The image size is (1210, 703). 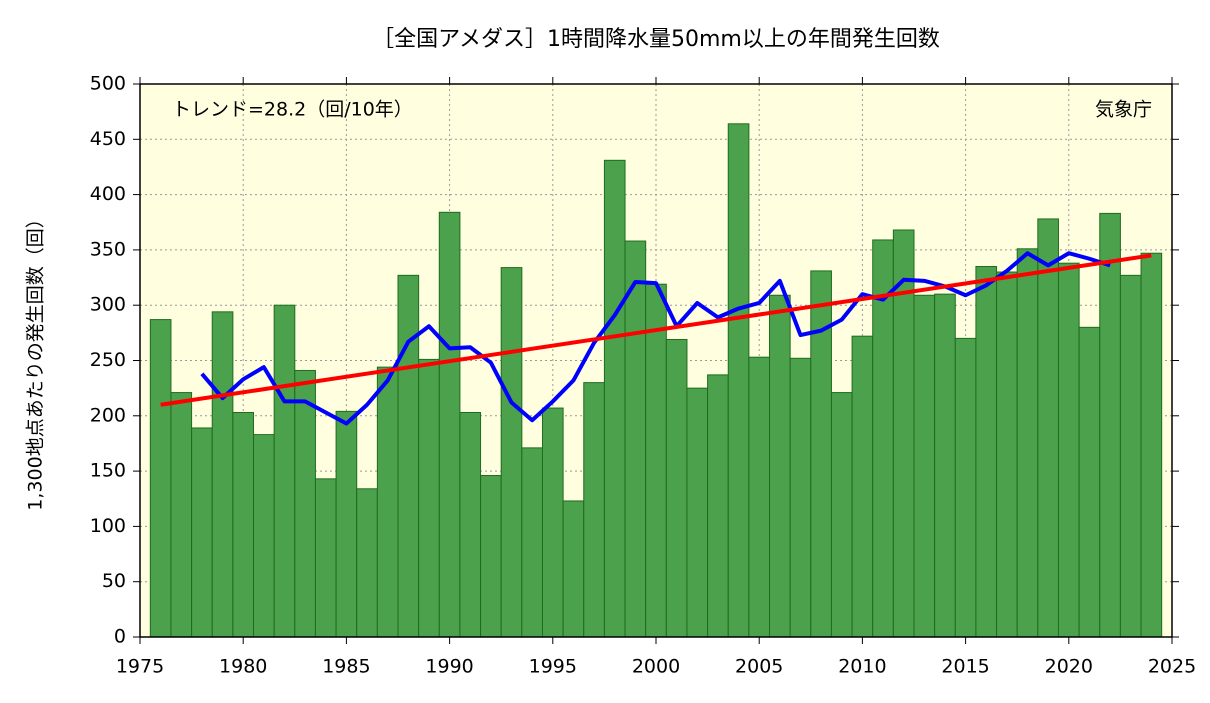 I want to click on y-axis-label: 1,300地点あたりの発生回数（回）, so click(x=36, y=359).